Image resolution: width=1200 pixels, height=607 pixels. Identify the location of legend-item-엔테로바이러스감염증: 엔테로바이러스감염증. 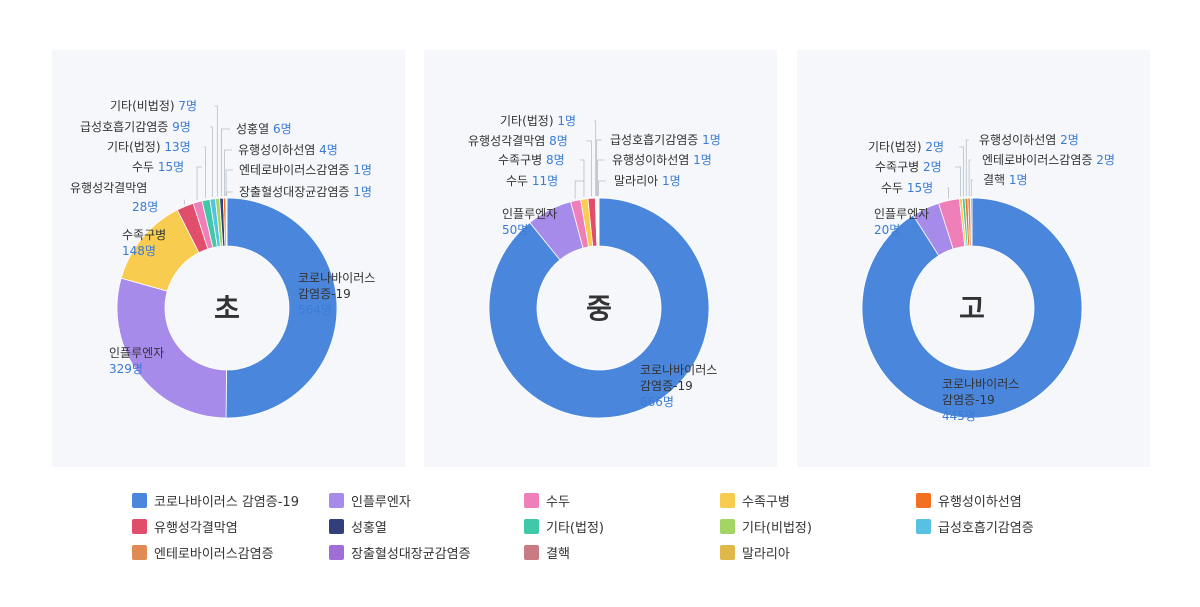
(203, 552).